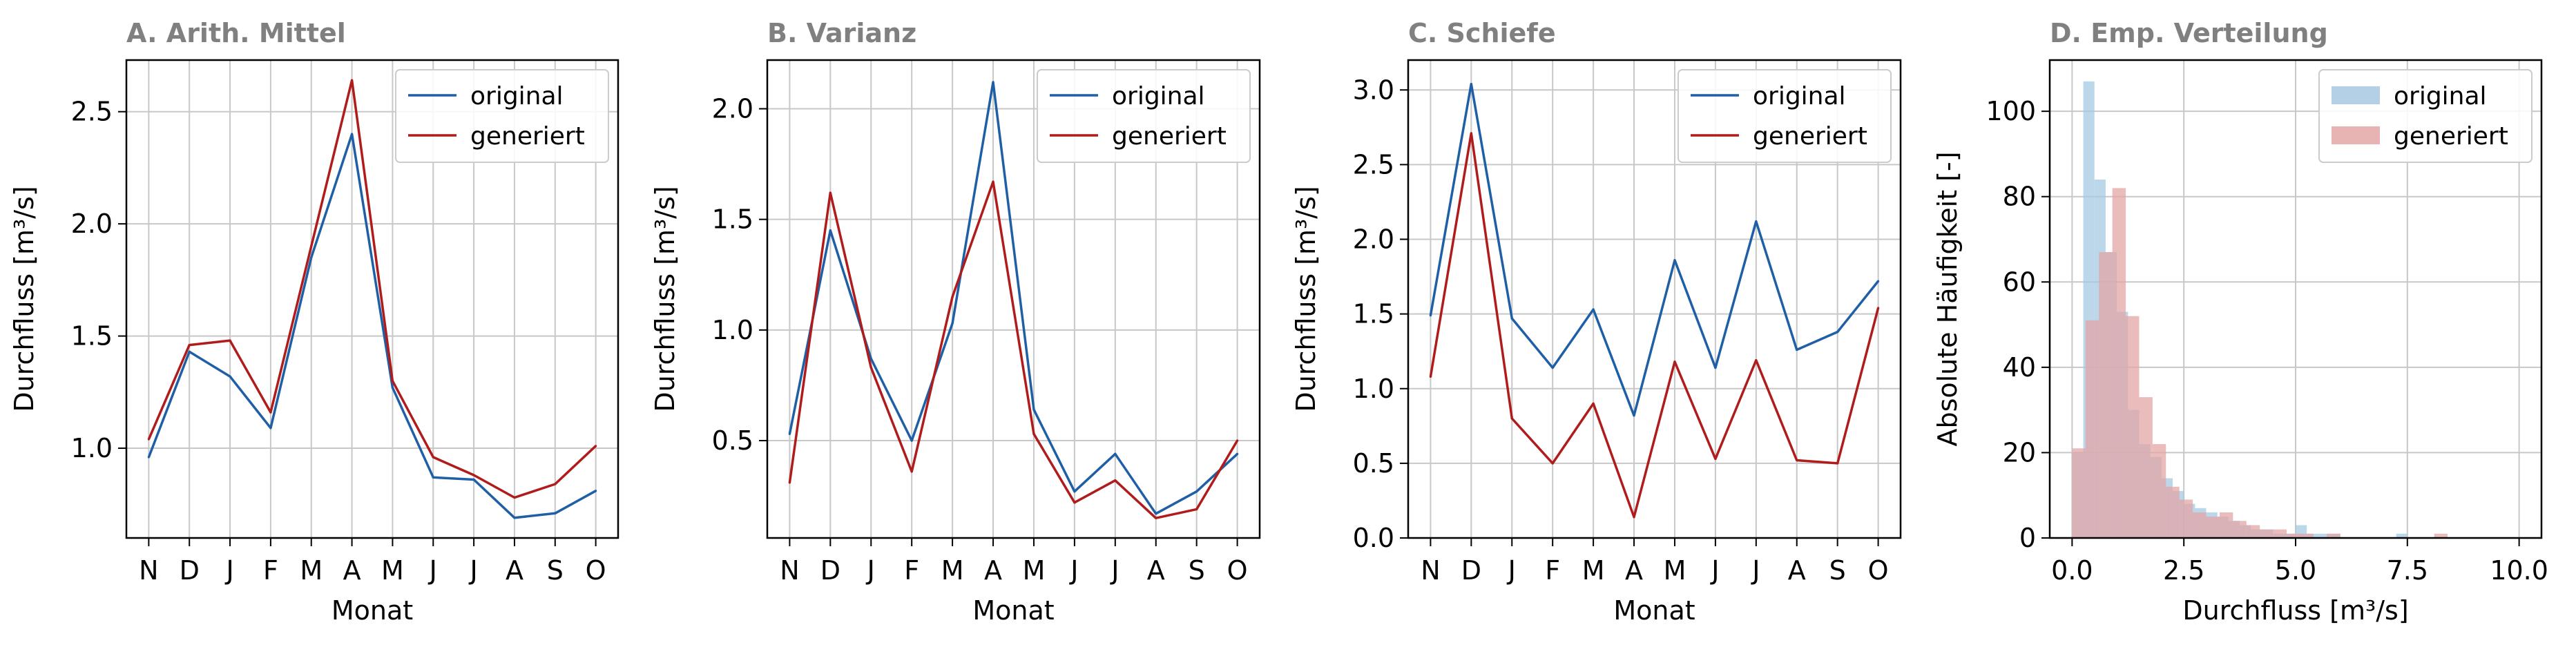 This screenshot has height=645, width=2576. Describe the element at coordinates (2407, 570) in the screenshot. I see `x-tick-label: 7.5` at that location.